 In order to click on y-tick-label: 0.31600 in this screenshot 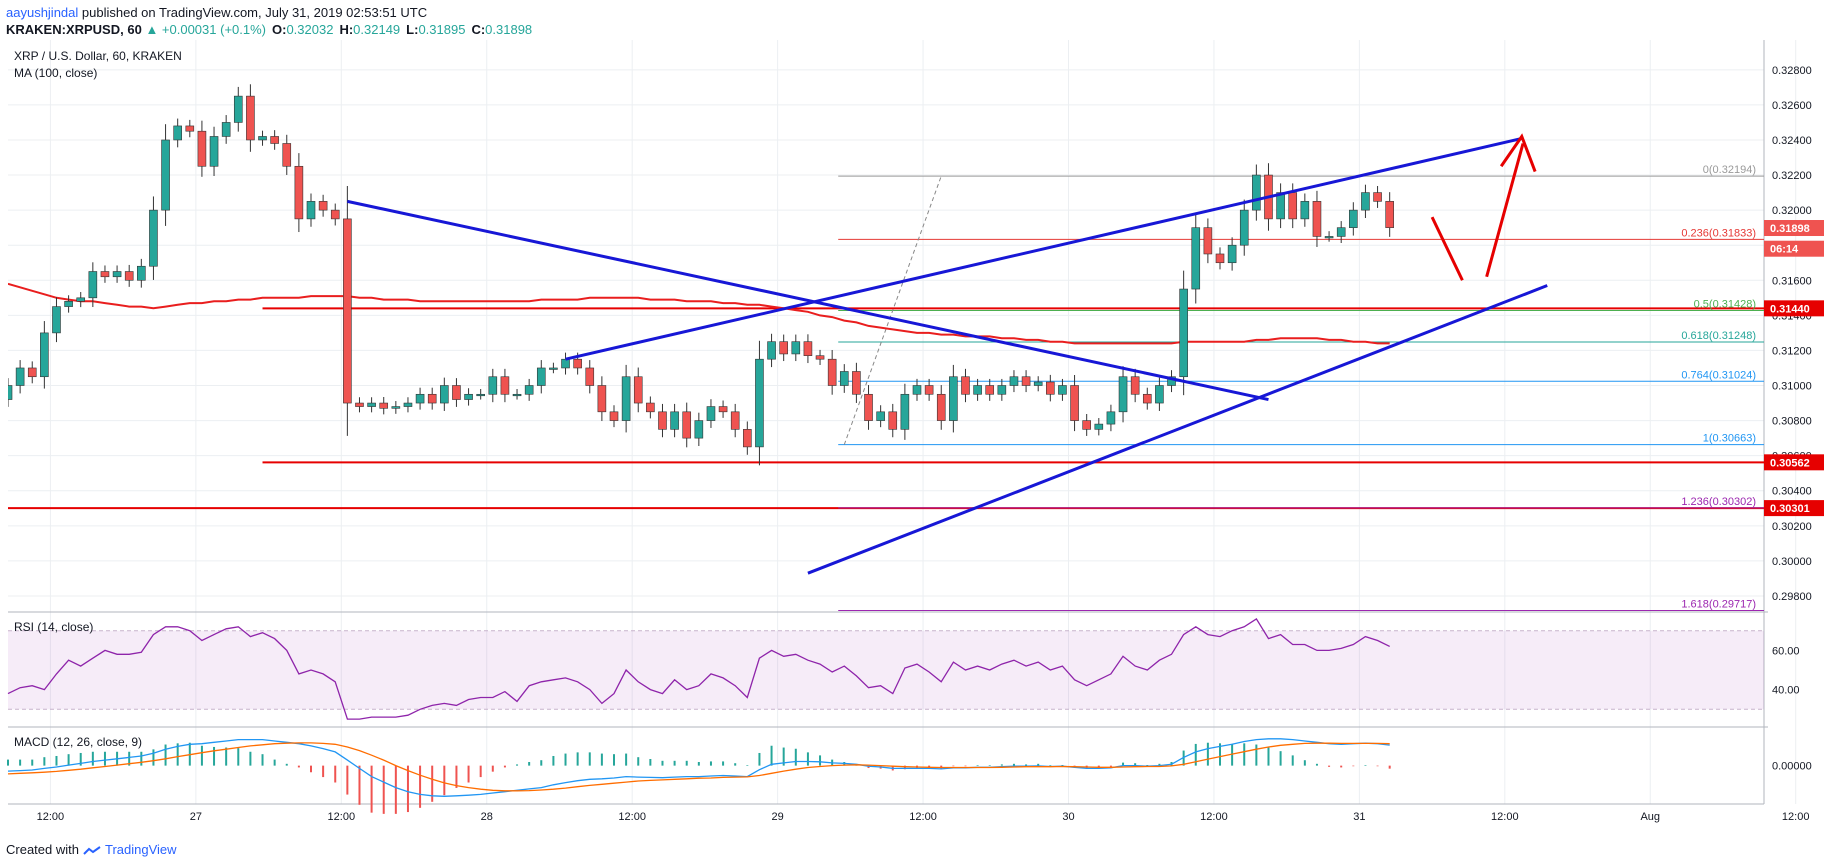, I will do `click(1792, 281)`.